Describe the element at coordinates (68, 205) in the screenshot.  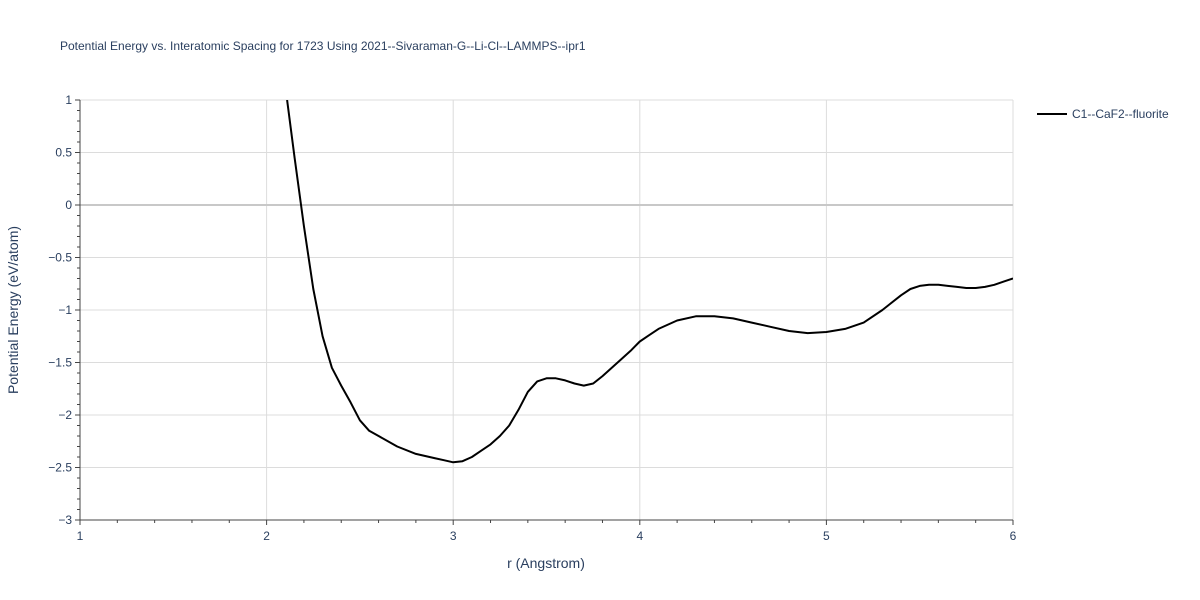
I see `y-tick-label: 0` at that location.